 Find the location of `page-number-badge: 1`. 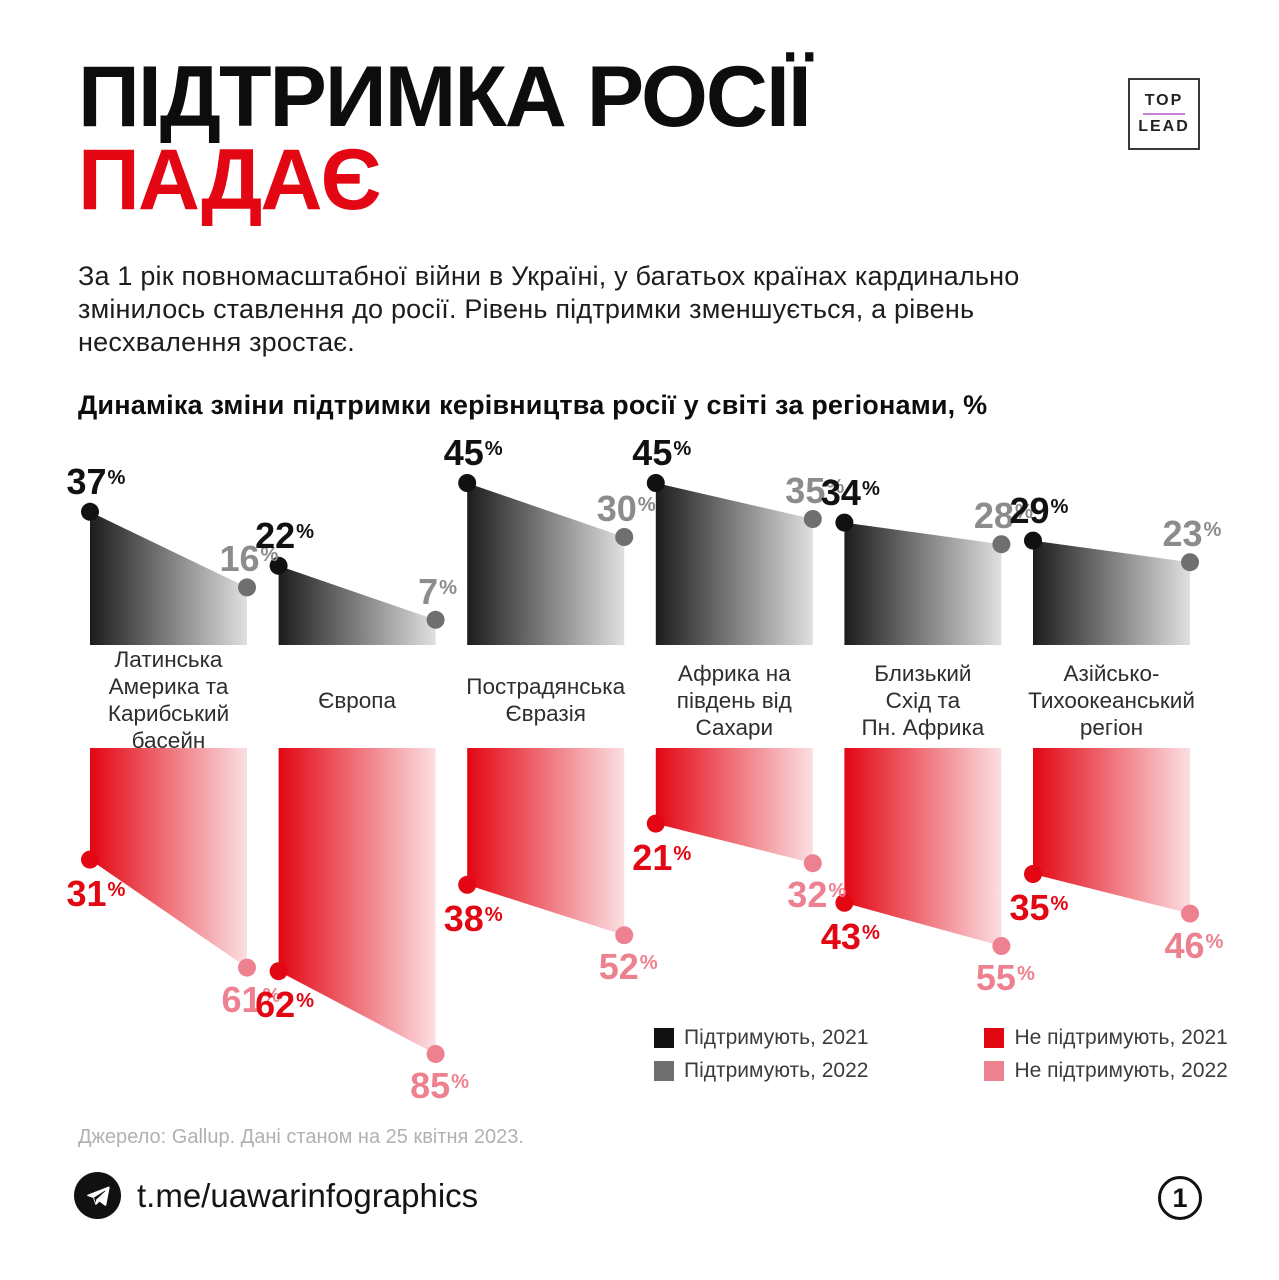

page-number-badge: 1 is located at coordinates (1180, 1198).